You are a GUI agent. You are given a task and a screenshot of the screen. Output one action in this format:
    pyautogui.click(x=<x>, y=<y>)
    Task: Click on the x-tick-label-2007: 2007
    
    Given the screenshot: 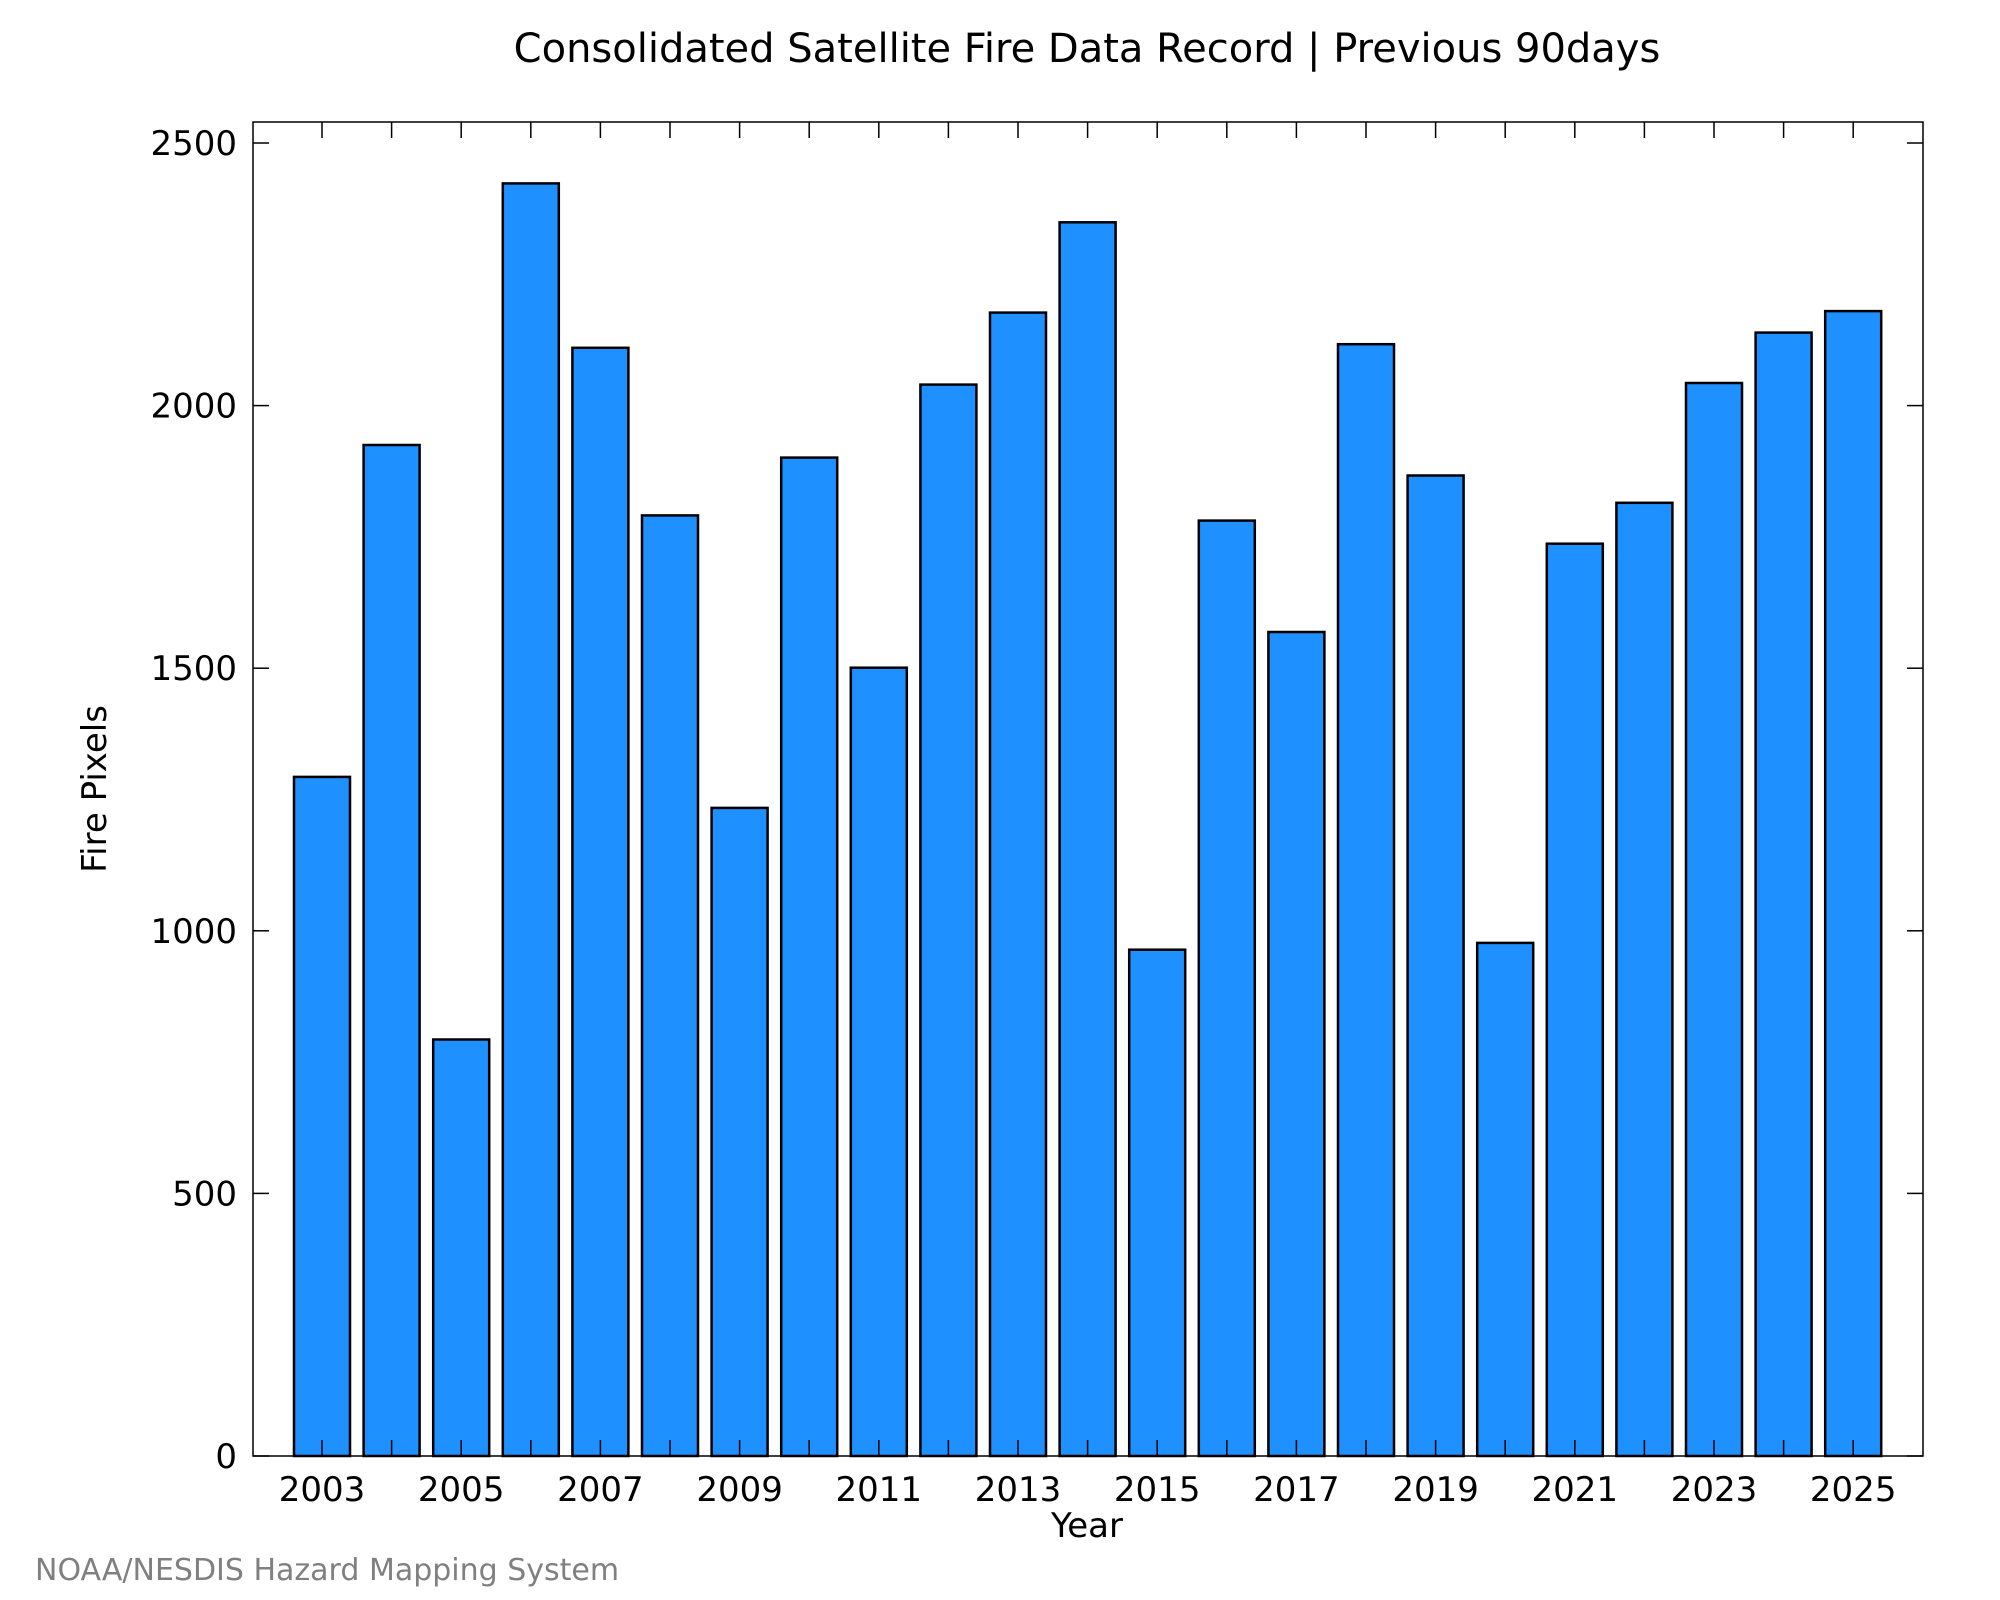 What is the action you would take?
    pyautogui.click(x=600, y=1490)
    